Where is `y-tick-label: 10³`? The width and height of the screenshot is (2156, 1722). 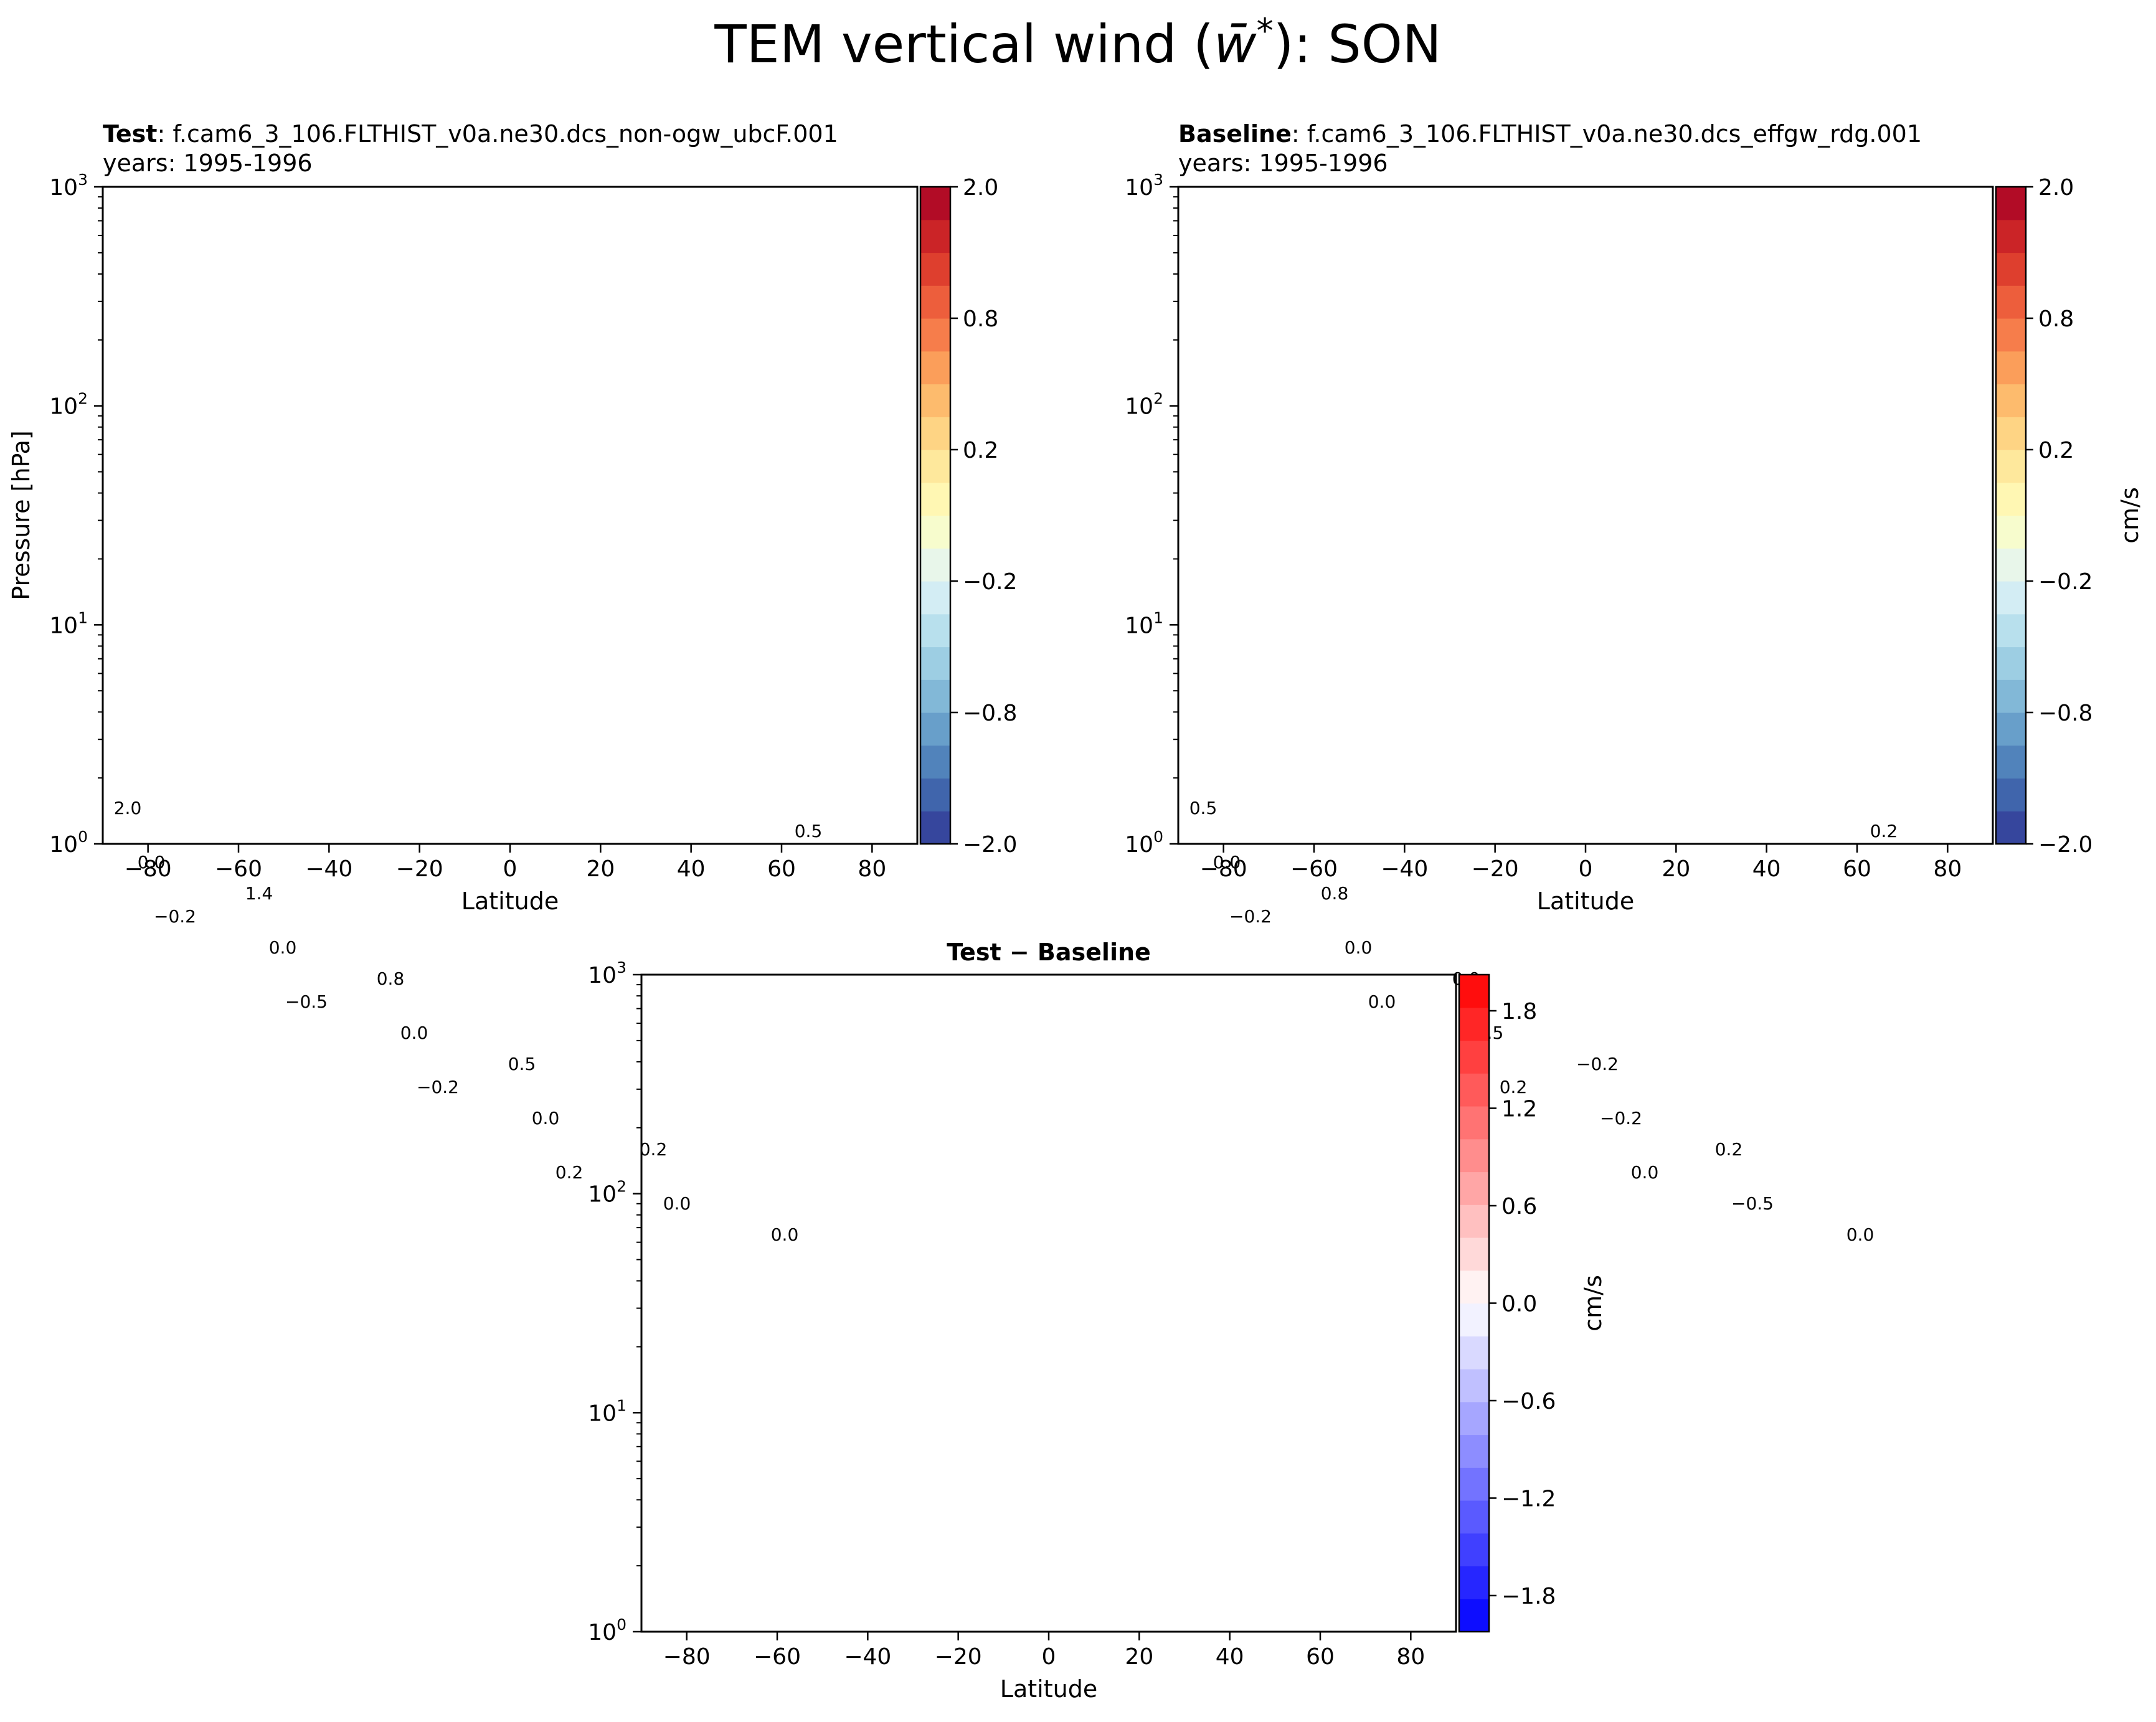 y-tick-label: 10³ is located at coordinates (68, 186).